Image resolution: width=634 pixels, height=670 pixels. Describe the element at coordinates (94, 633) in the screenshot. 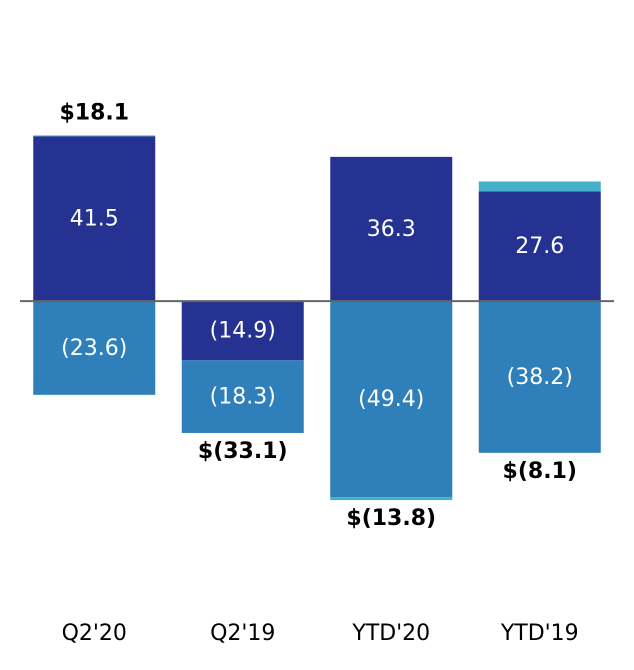

I see `x-tick-label: Q2'20` at that location.